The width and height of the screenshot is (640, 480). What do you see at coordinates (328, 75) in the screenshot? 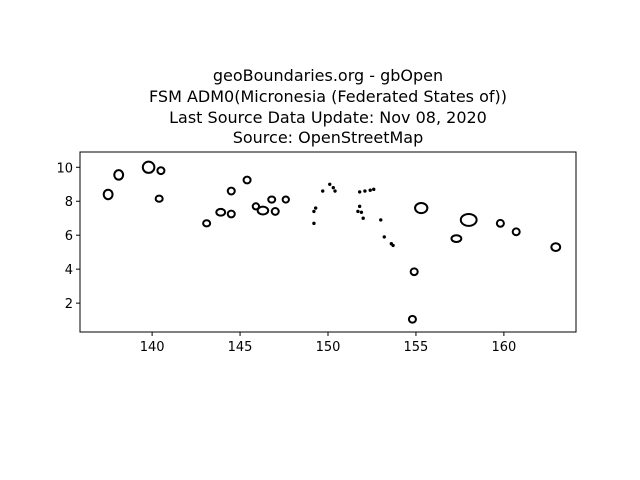
I see `title-line-1: geoBoundaries.org - gbOpen` at bounding box center [328, 75].